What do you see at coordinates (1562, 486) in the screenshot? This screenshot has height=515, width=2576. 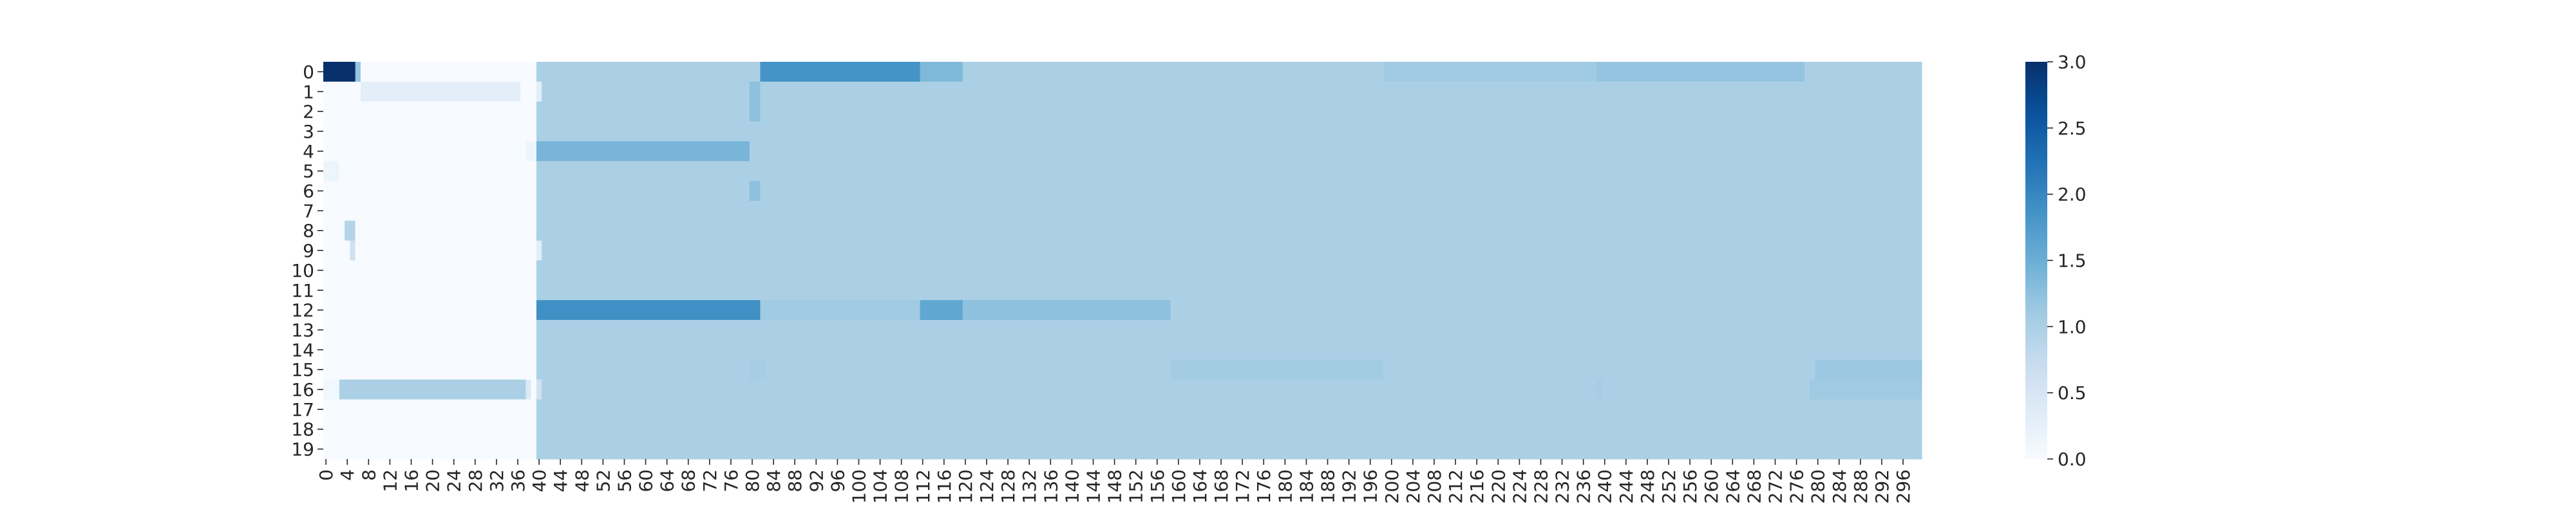 I see `x-tick-label: 232` at bounding box center [1562, 486].